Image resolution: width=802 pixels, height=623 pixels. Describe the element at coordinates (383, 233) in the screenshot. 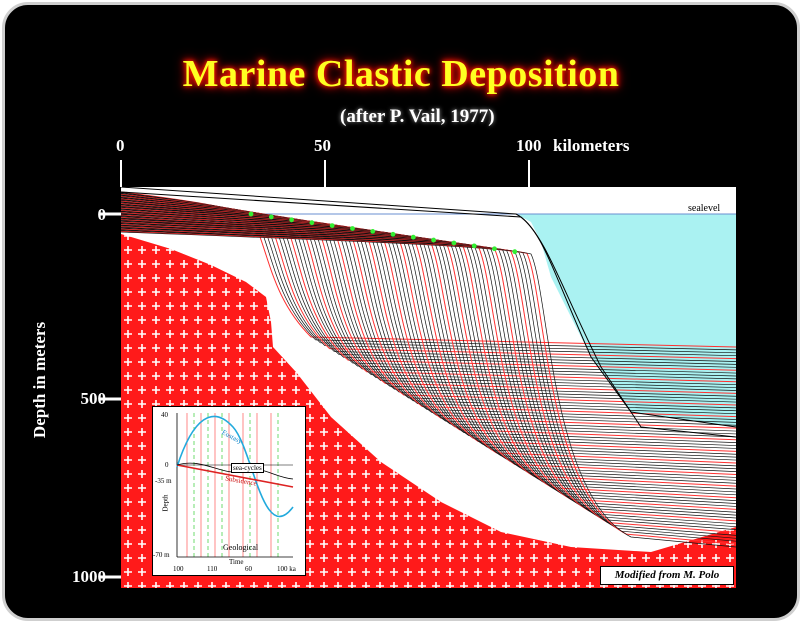

I see `shoreline-markers` at that location.